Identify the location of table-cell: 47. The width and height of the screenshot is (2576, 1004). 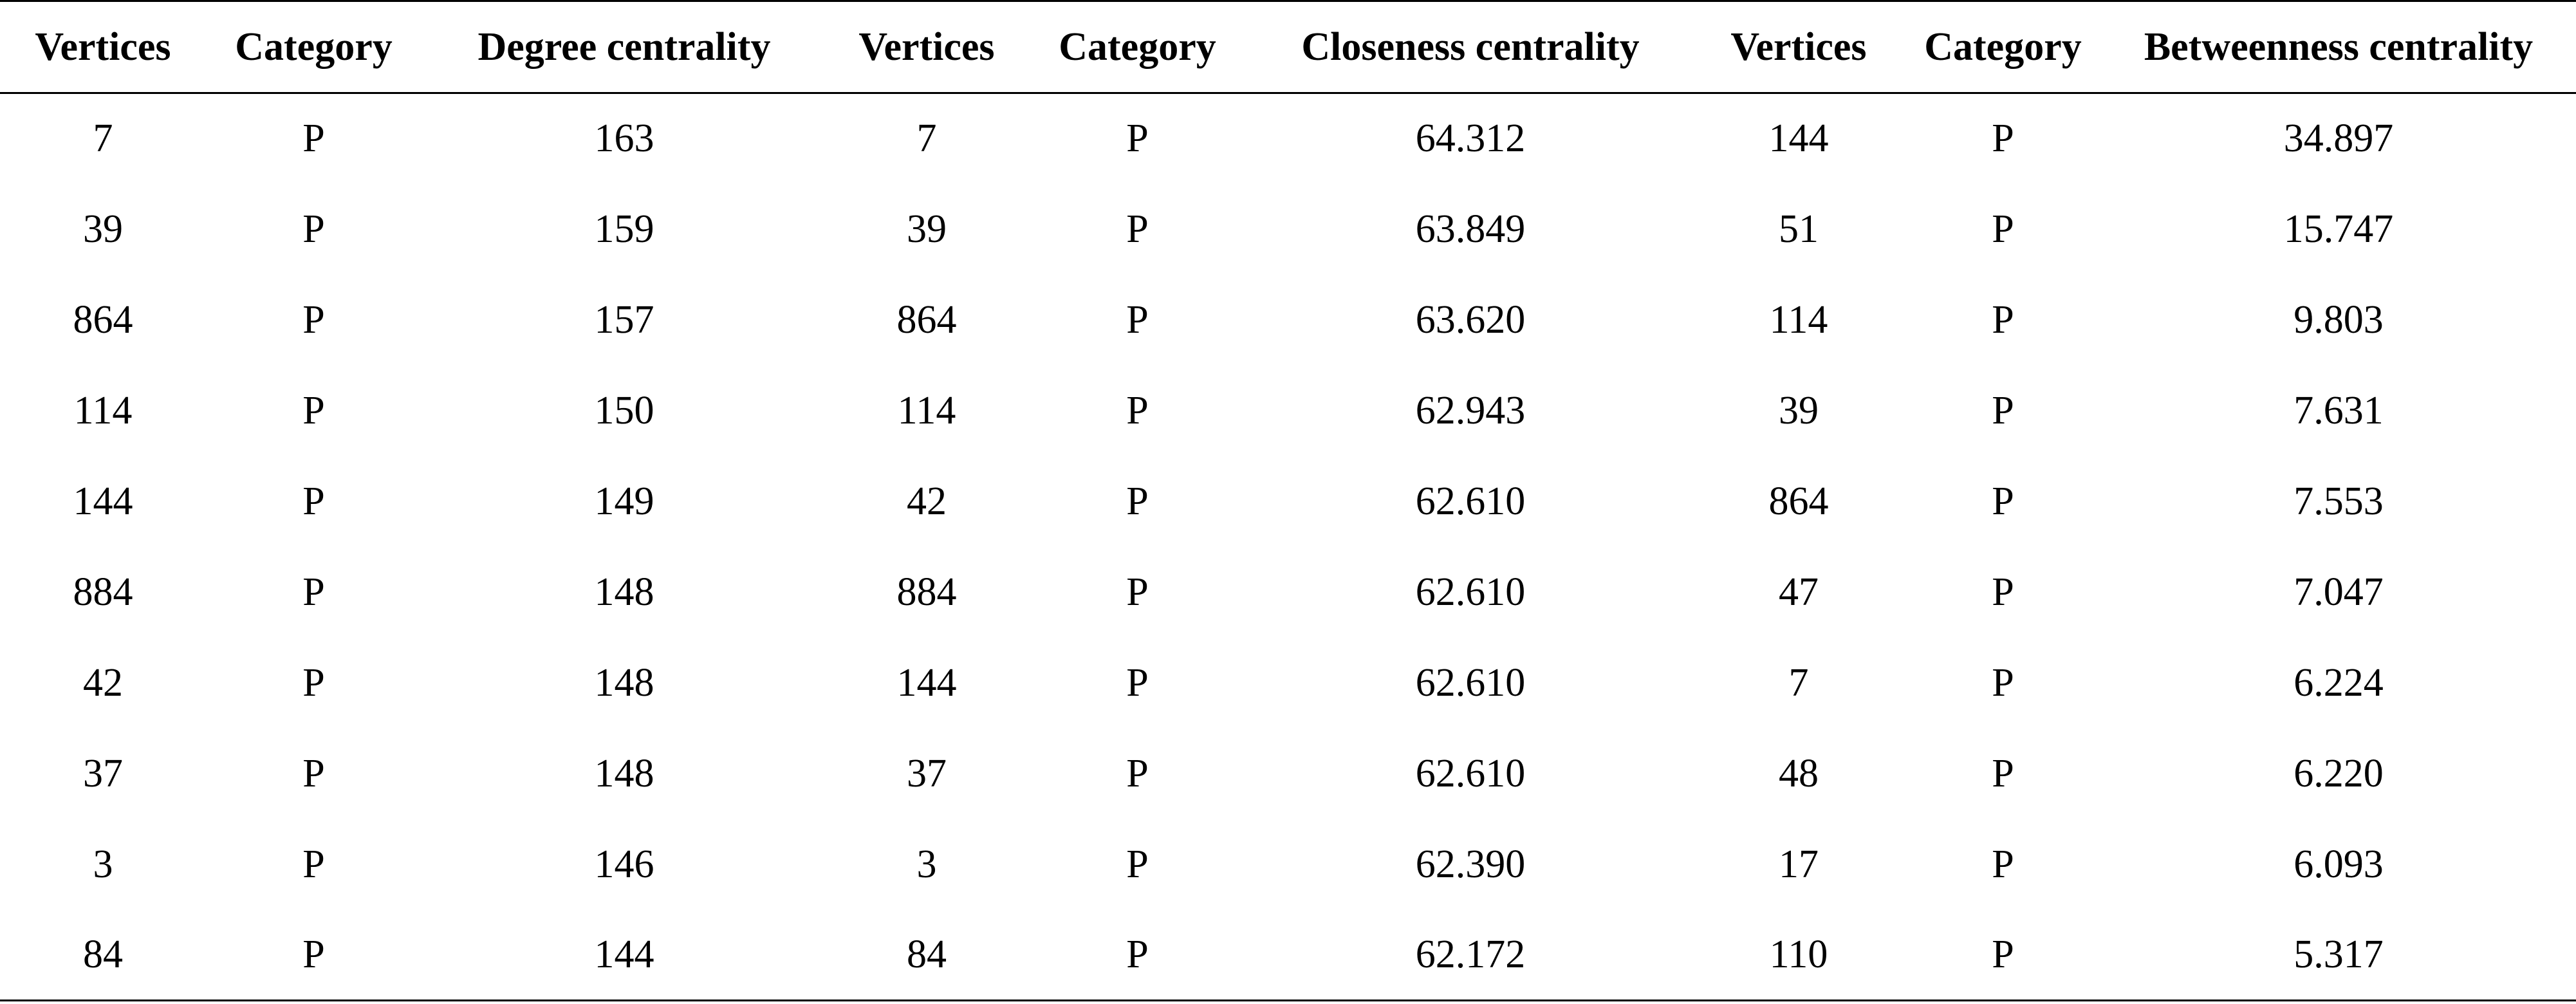
(1799, 592).